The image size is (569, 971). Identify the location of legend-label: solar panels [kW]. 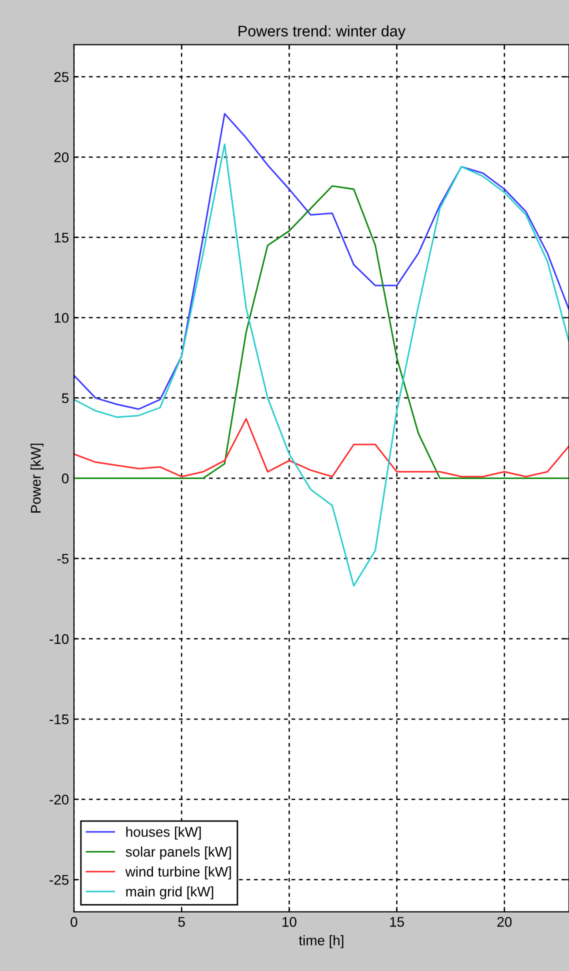
(178, 853).